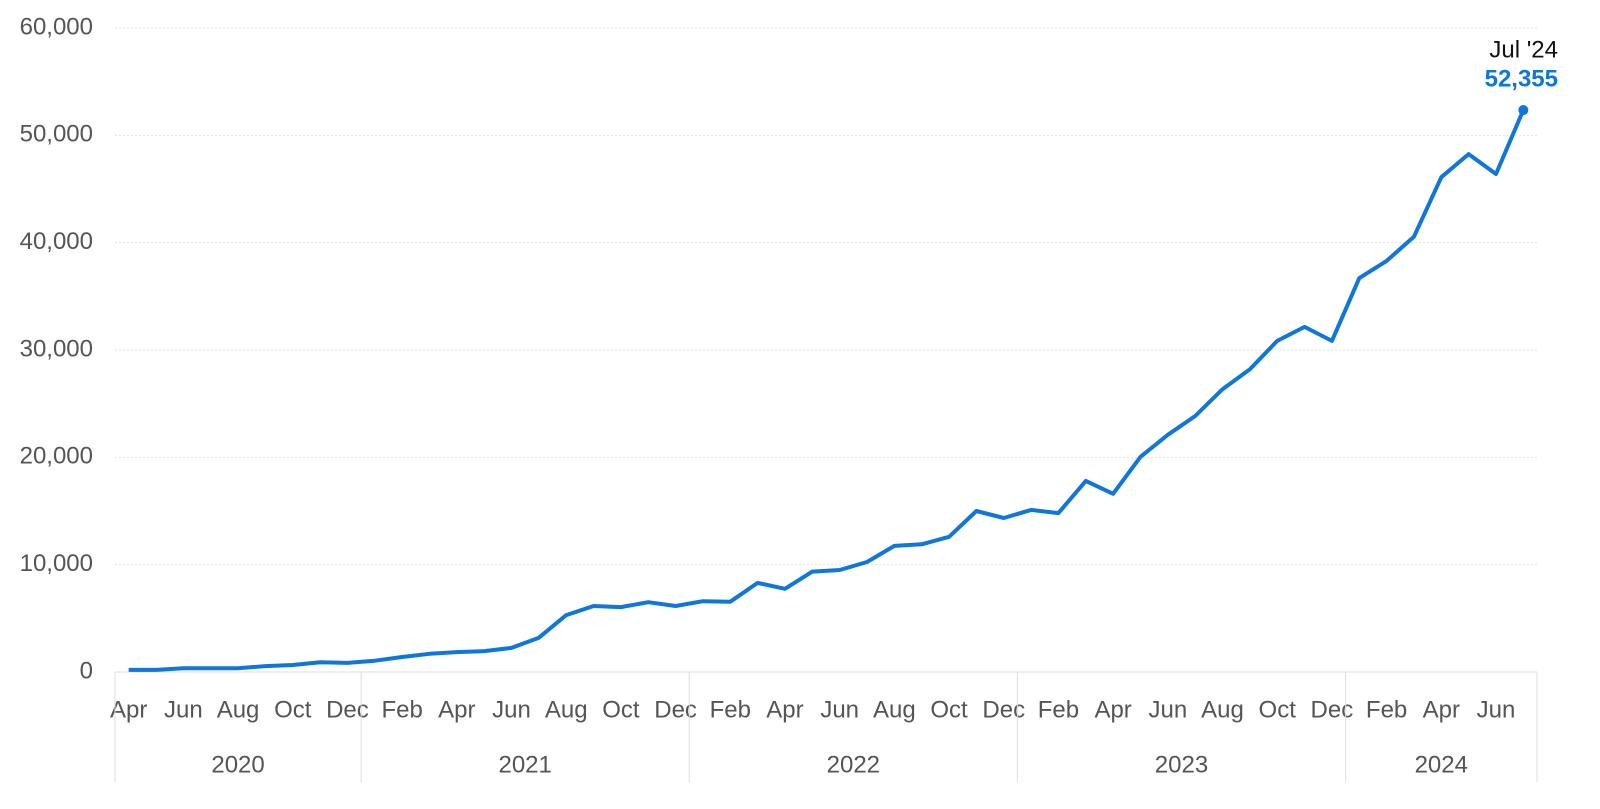 This screenshot has height=809, width=1600. I want to click on annotation: Jul '24, so click(1523, 49).